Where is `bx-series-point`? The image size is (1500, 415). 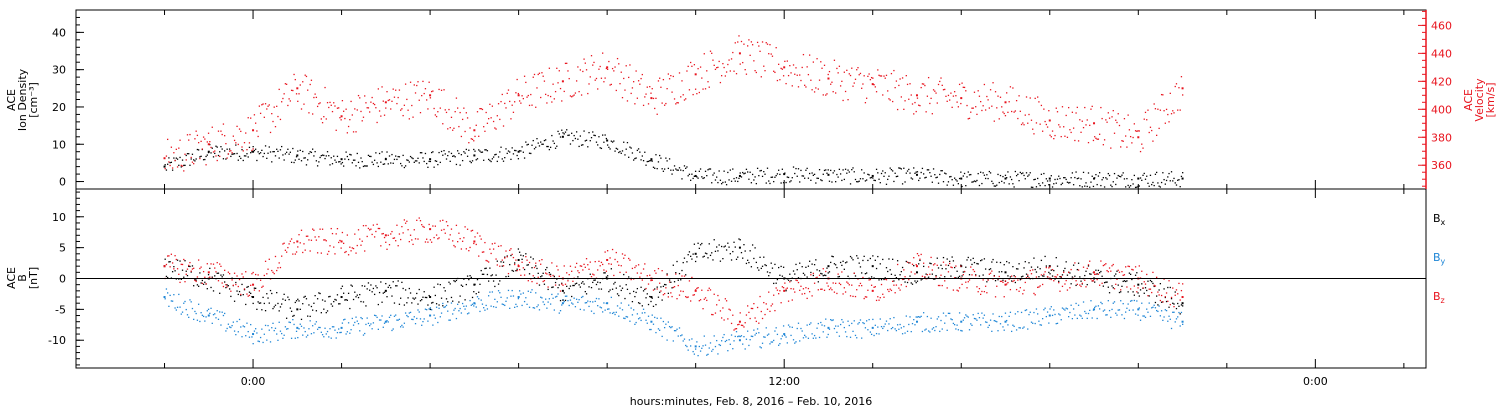
bx-series-point is located at coordinates (651, 297).